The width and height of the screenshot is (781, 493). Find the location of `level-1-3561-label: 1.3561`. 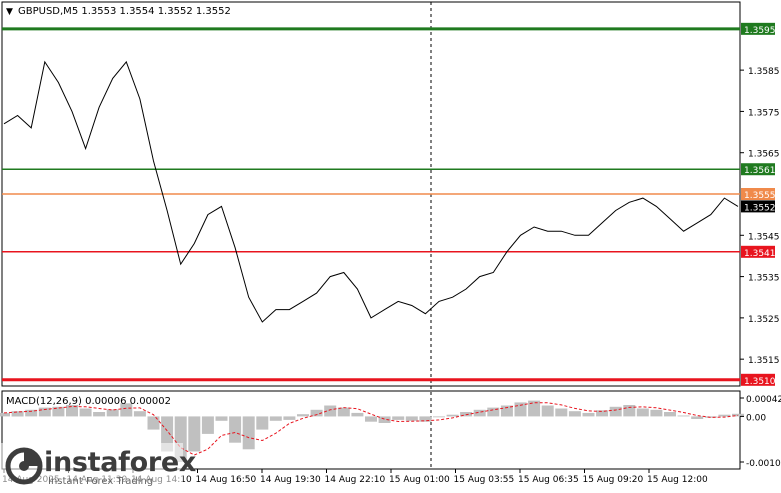

level-1-3561-label: 1.3561 is located at coordinates (760, 171).